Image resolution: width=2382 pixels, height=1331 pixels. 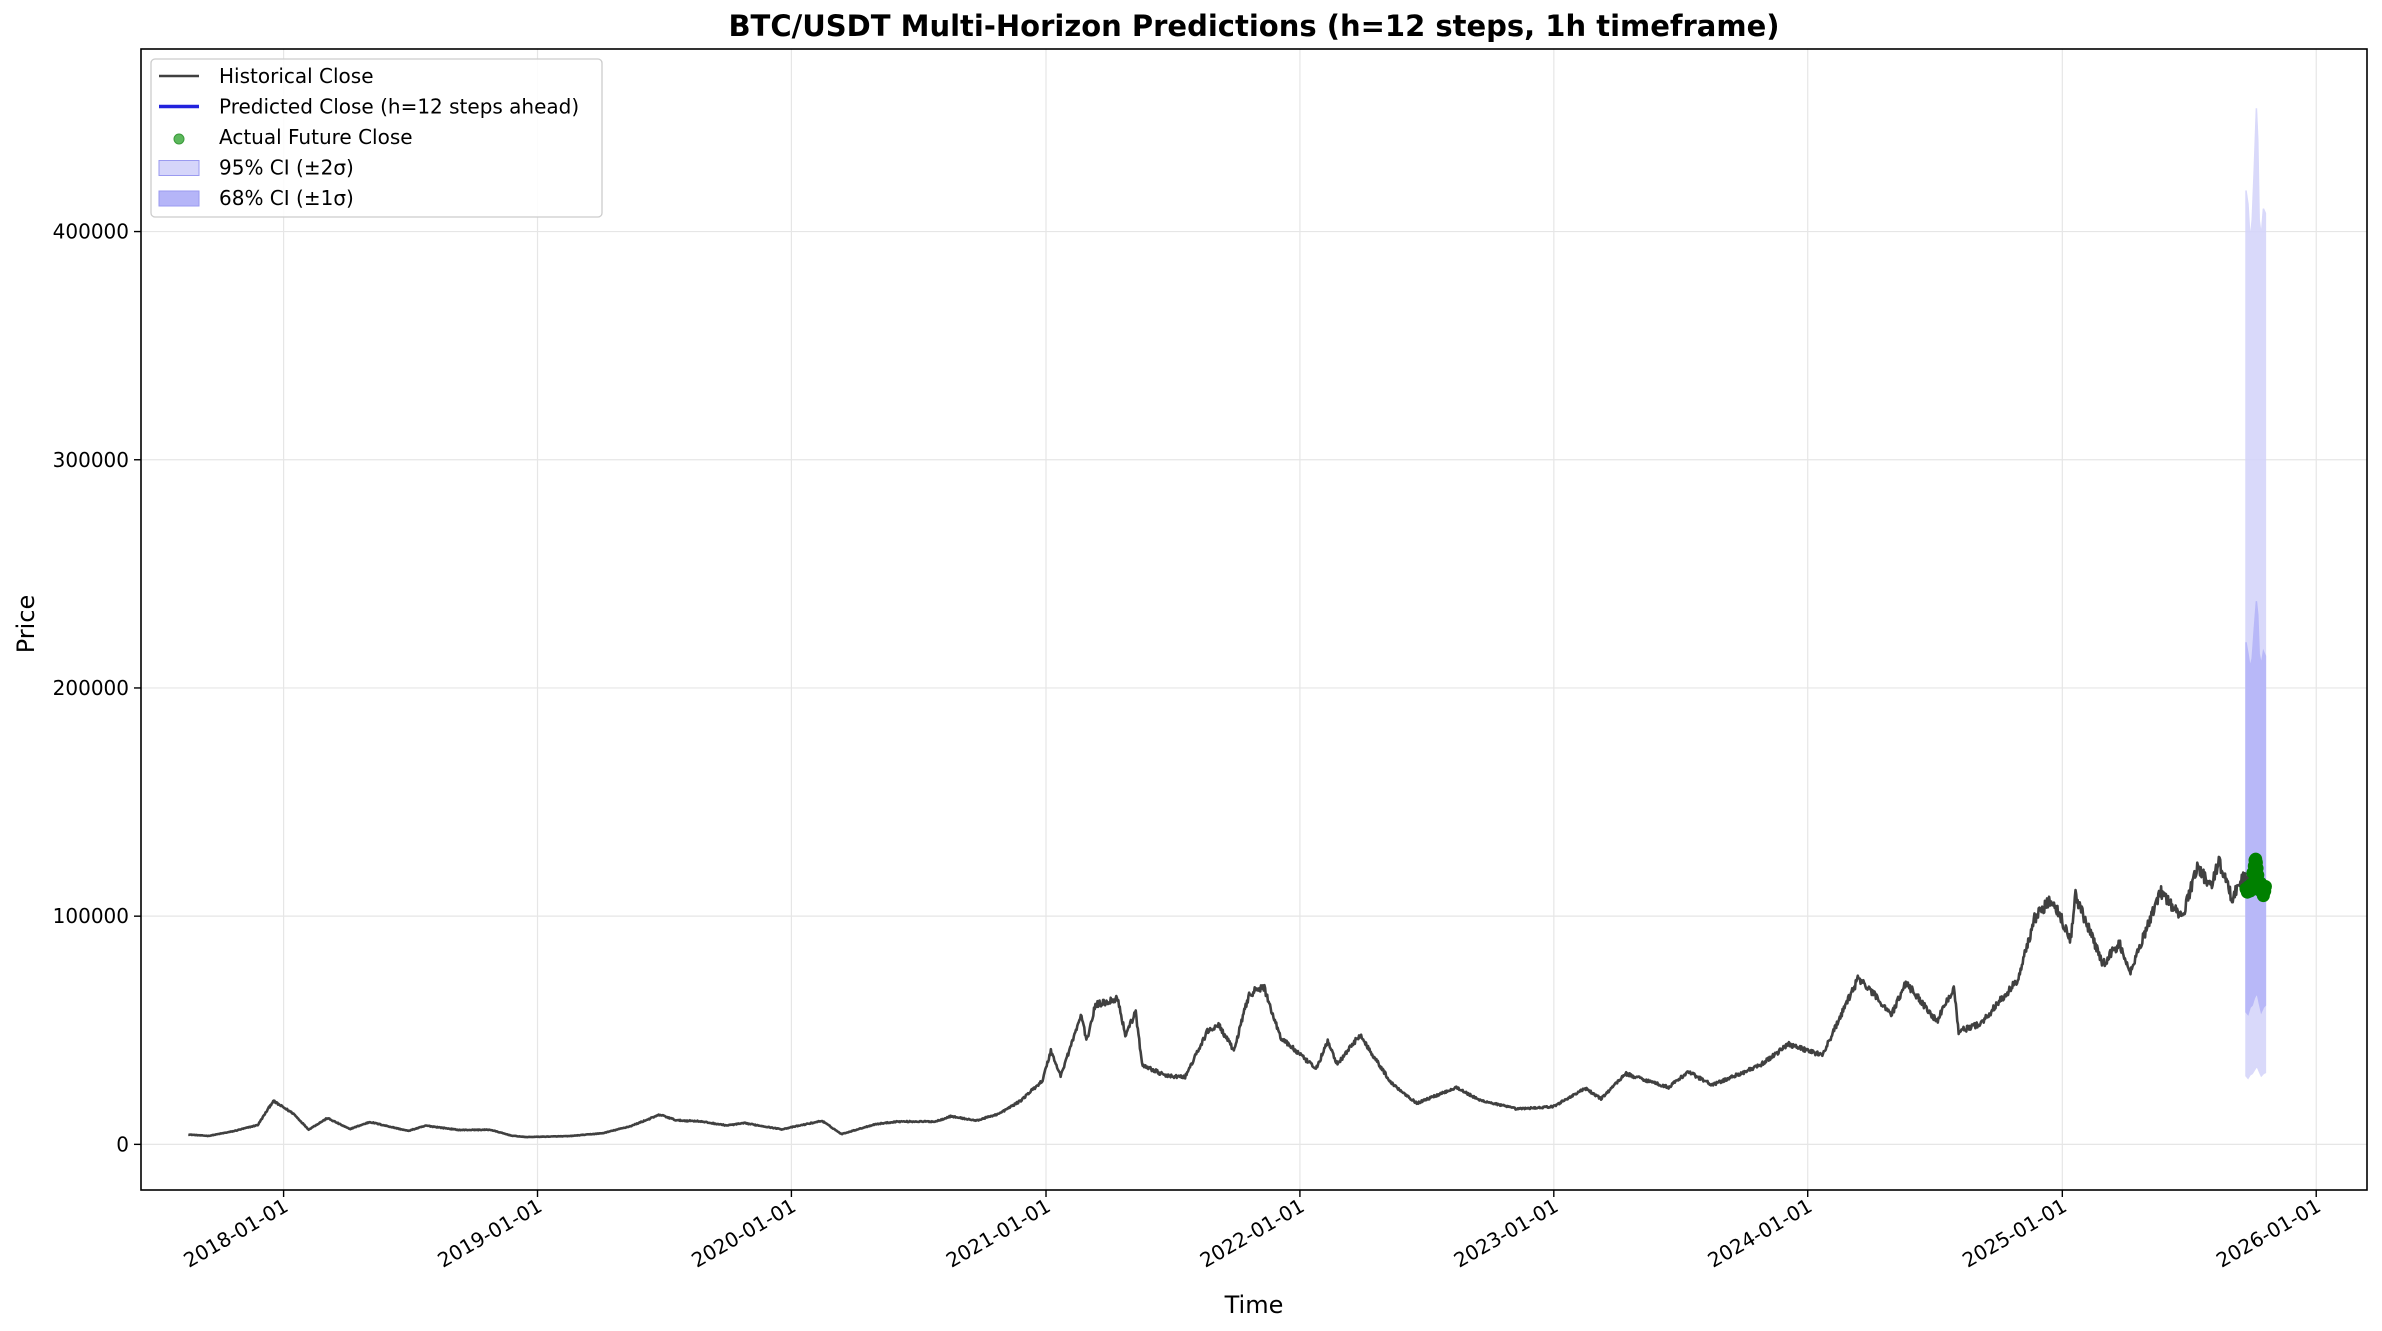 What do you see at coordinates (122, 1144) in the screenshot?
I see `y-tick-label: 0` at bounding box center [122, 1144].